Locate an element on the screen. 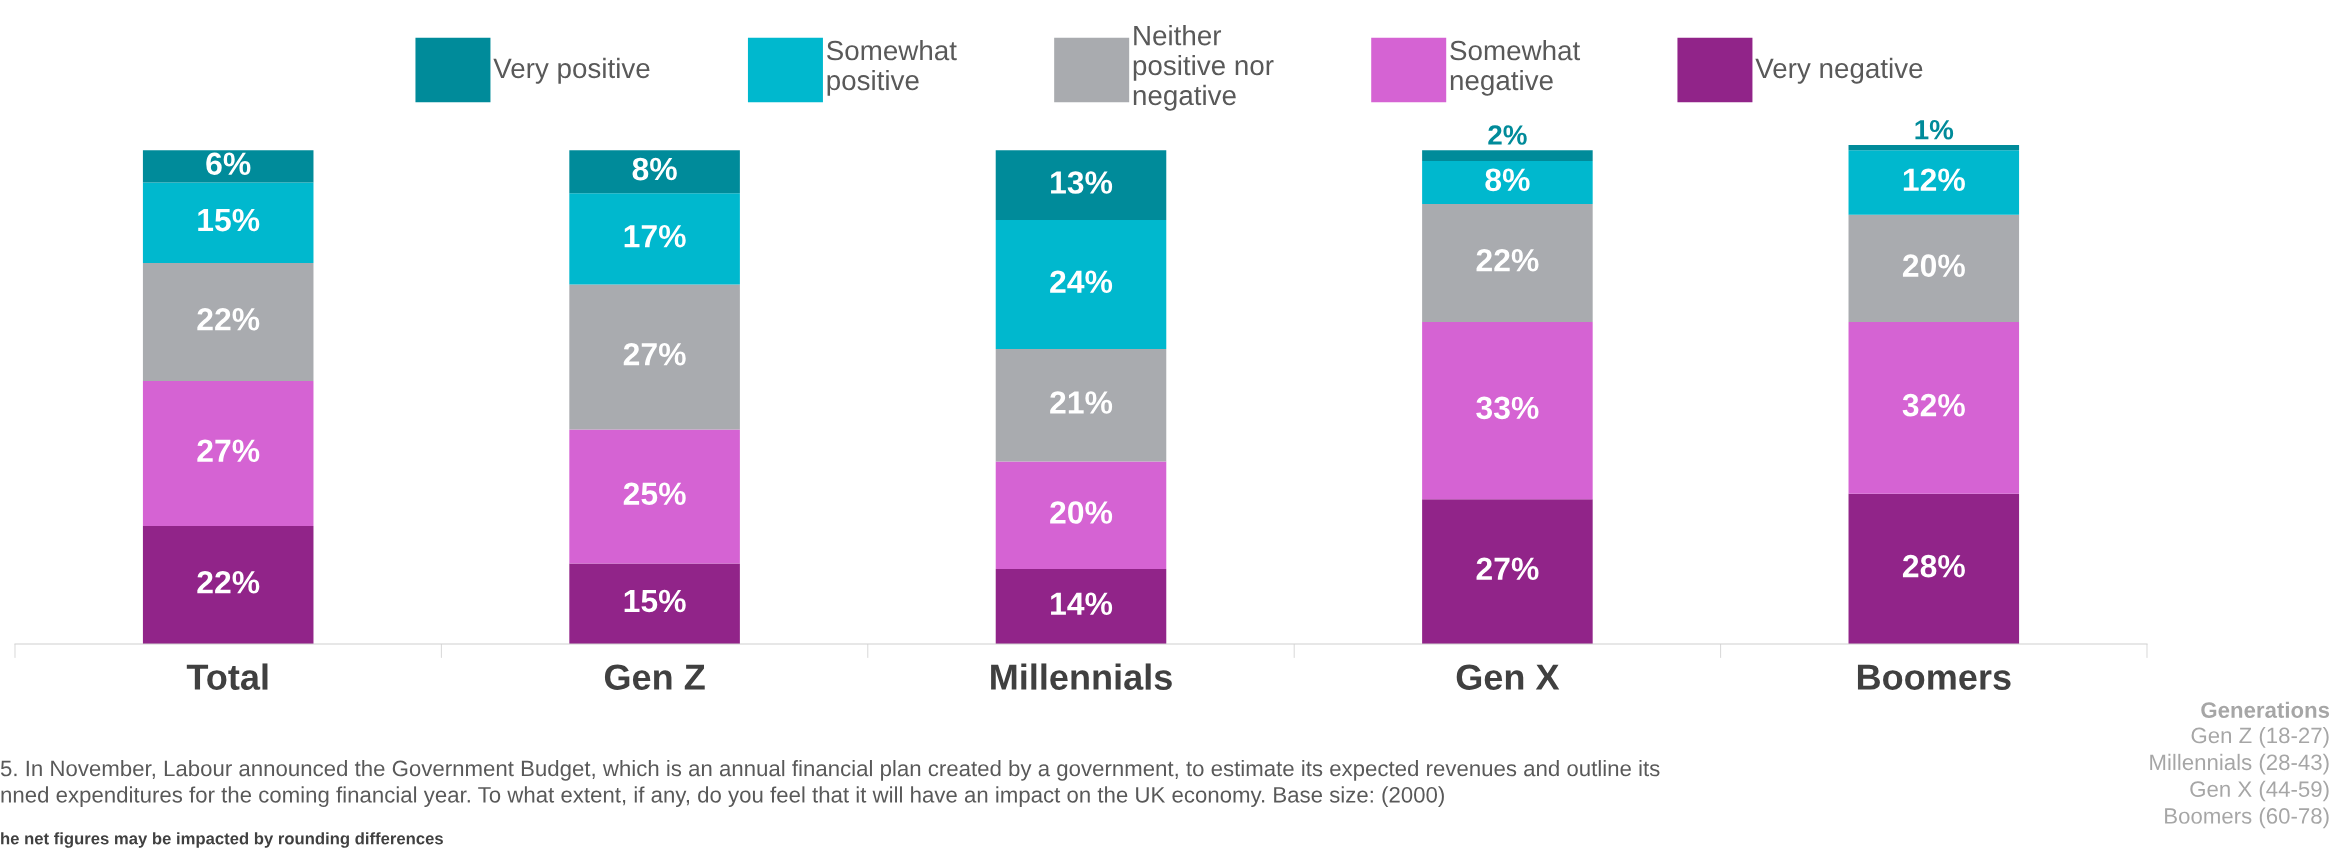  legend-label: Very negative is located at coordinates (1839, 70).